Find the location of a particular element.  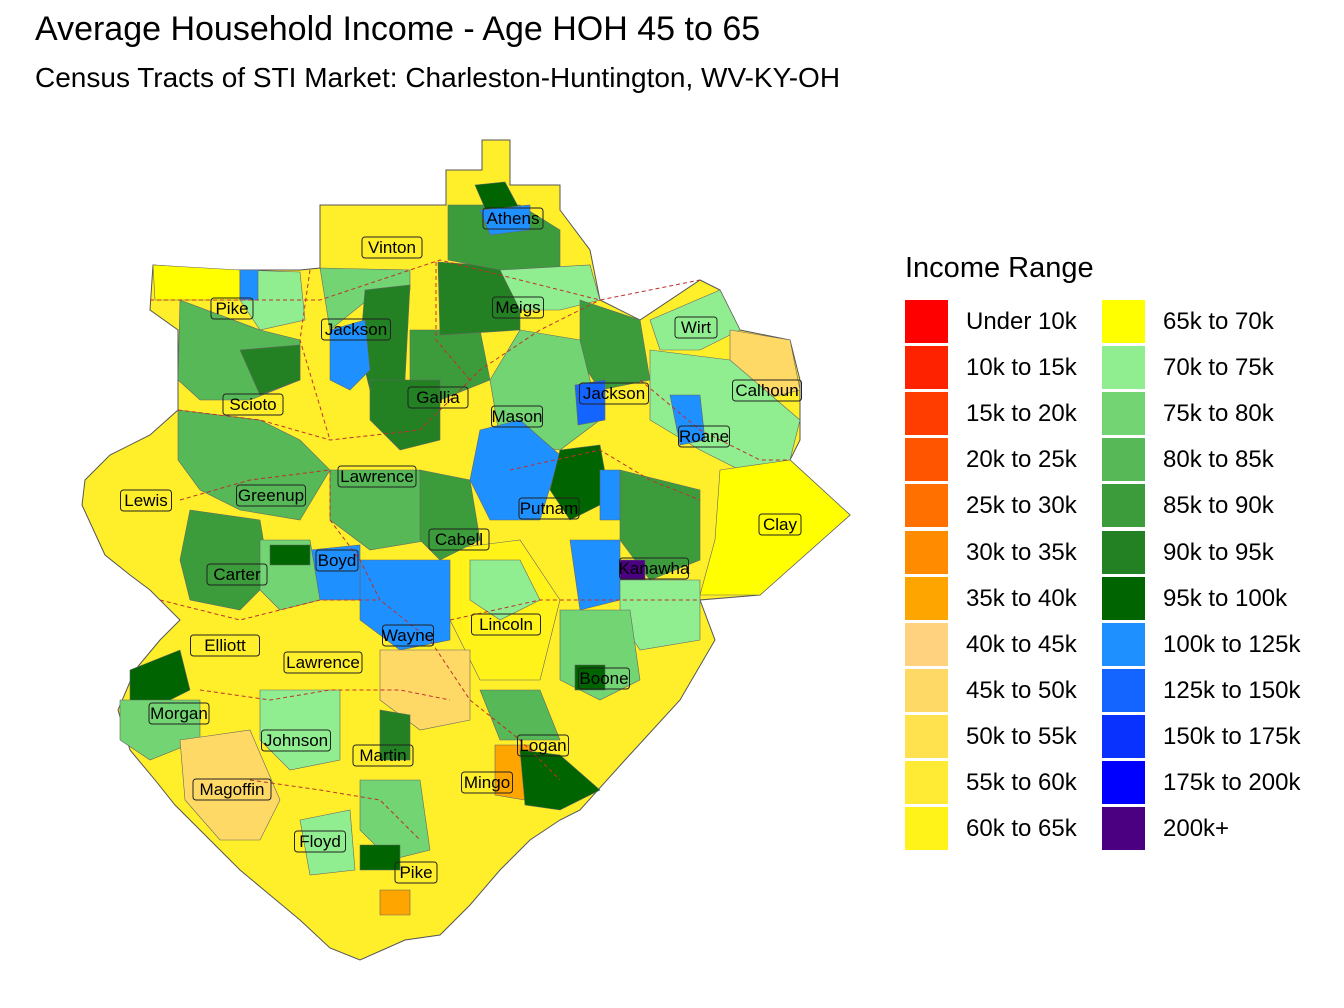

legend-label: Under 10k is located at coordinates (1021, 321).